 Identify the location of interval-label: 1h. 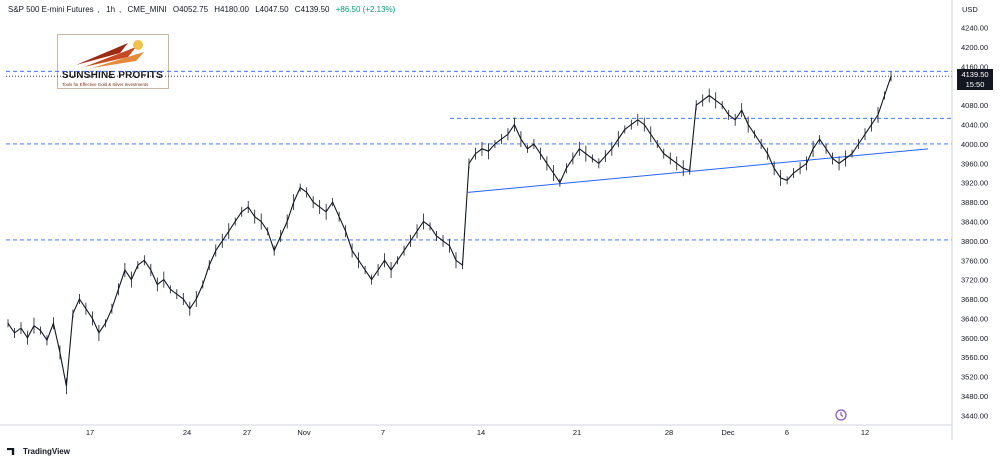
(111, 9).